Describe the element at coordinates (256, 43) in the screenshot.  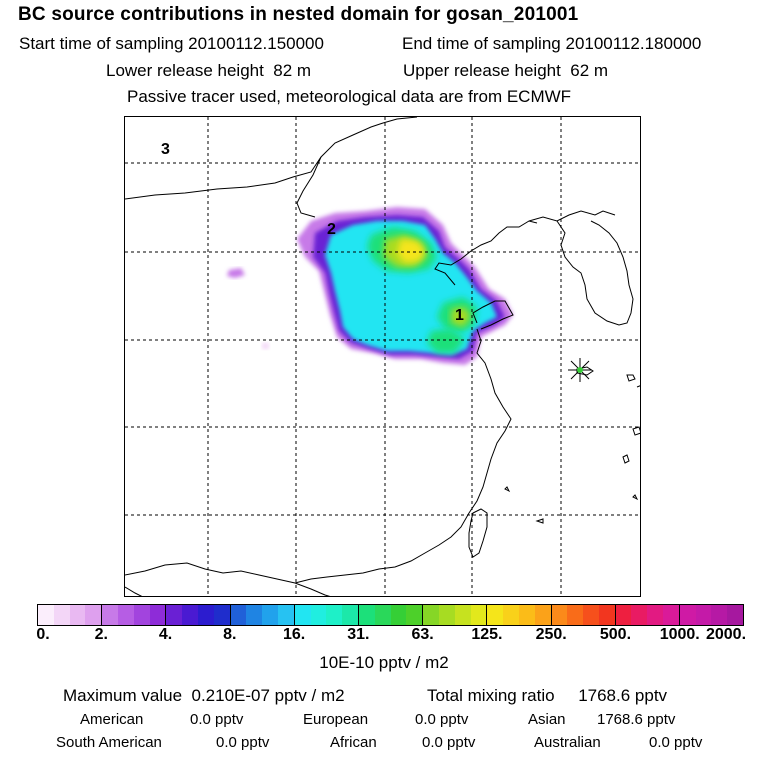
I see `start-time-value: 20100112.150000` at that location.